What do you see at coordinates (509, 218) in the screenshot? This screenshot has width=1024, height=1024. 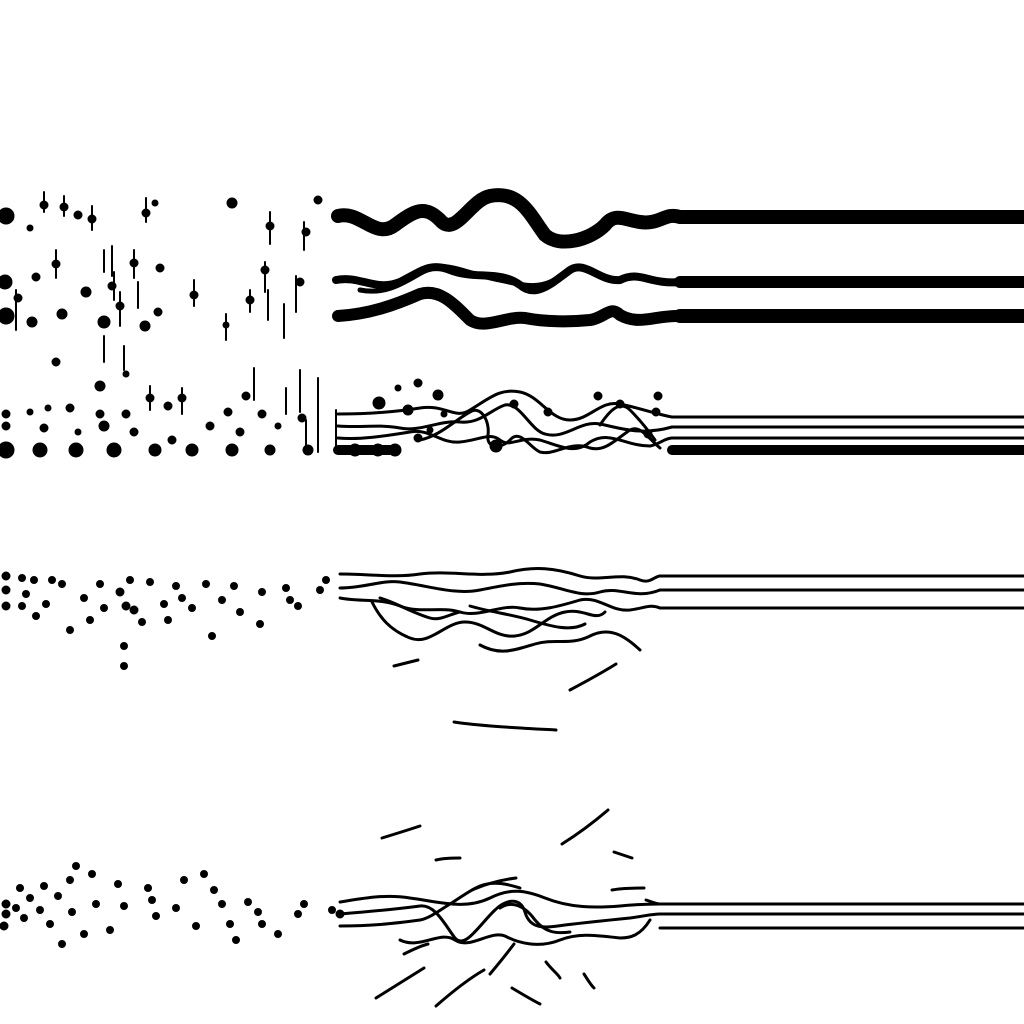 I see `thick-wavy-line` at bounding box center [509, 218].